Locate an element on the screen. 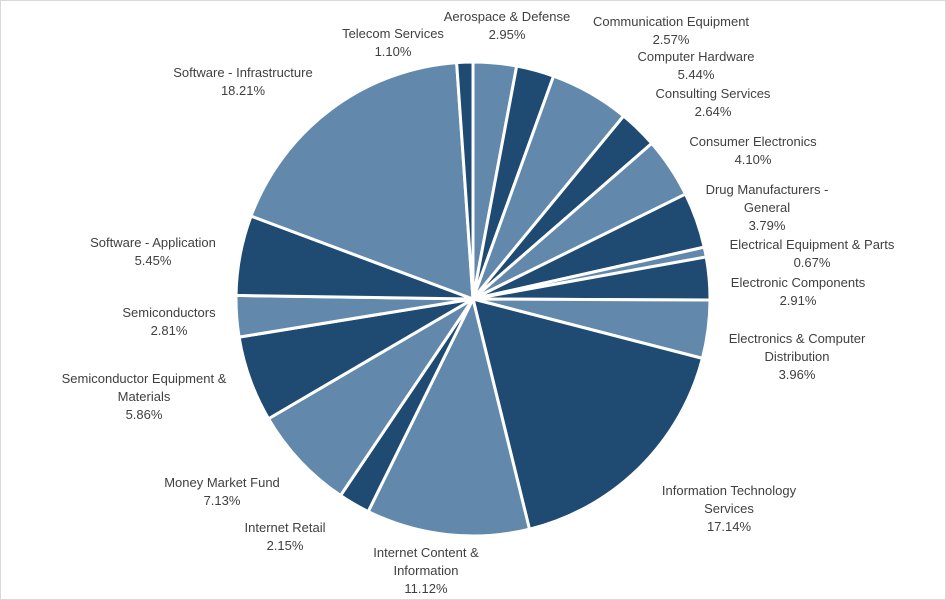 This screenshot has width=946, height=600. data-label-5: Drug Manufacturers -General 3.79% is located at coordinates (767, 207).